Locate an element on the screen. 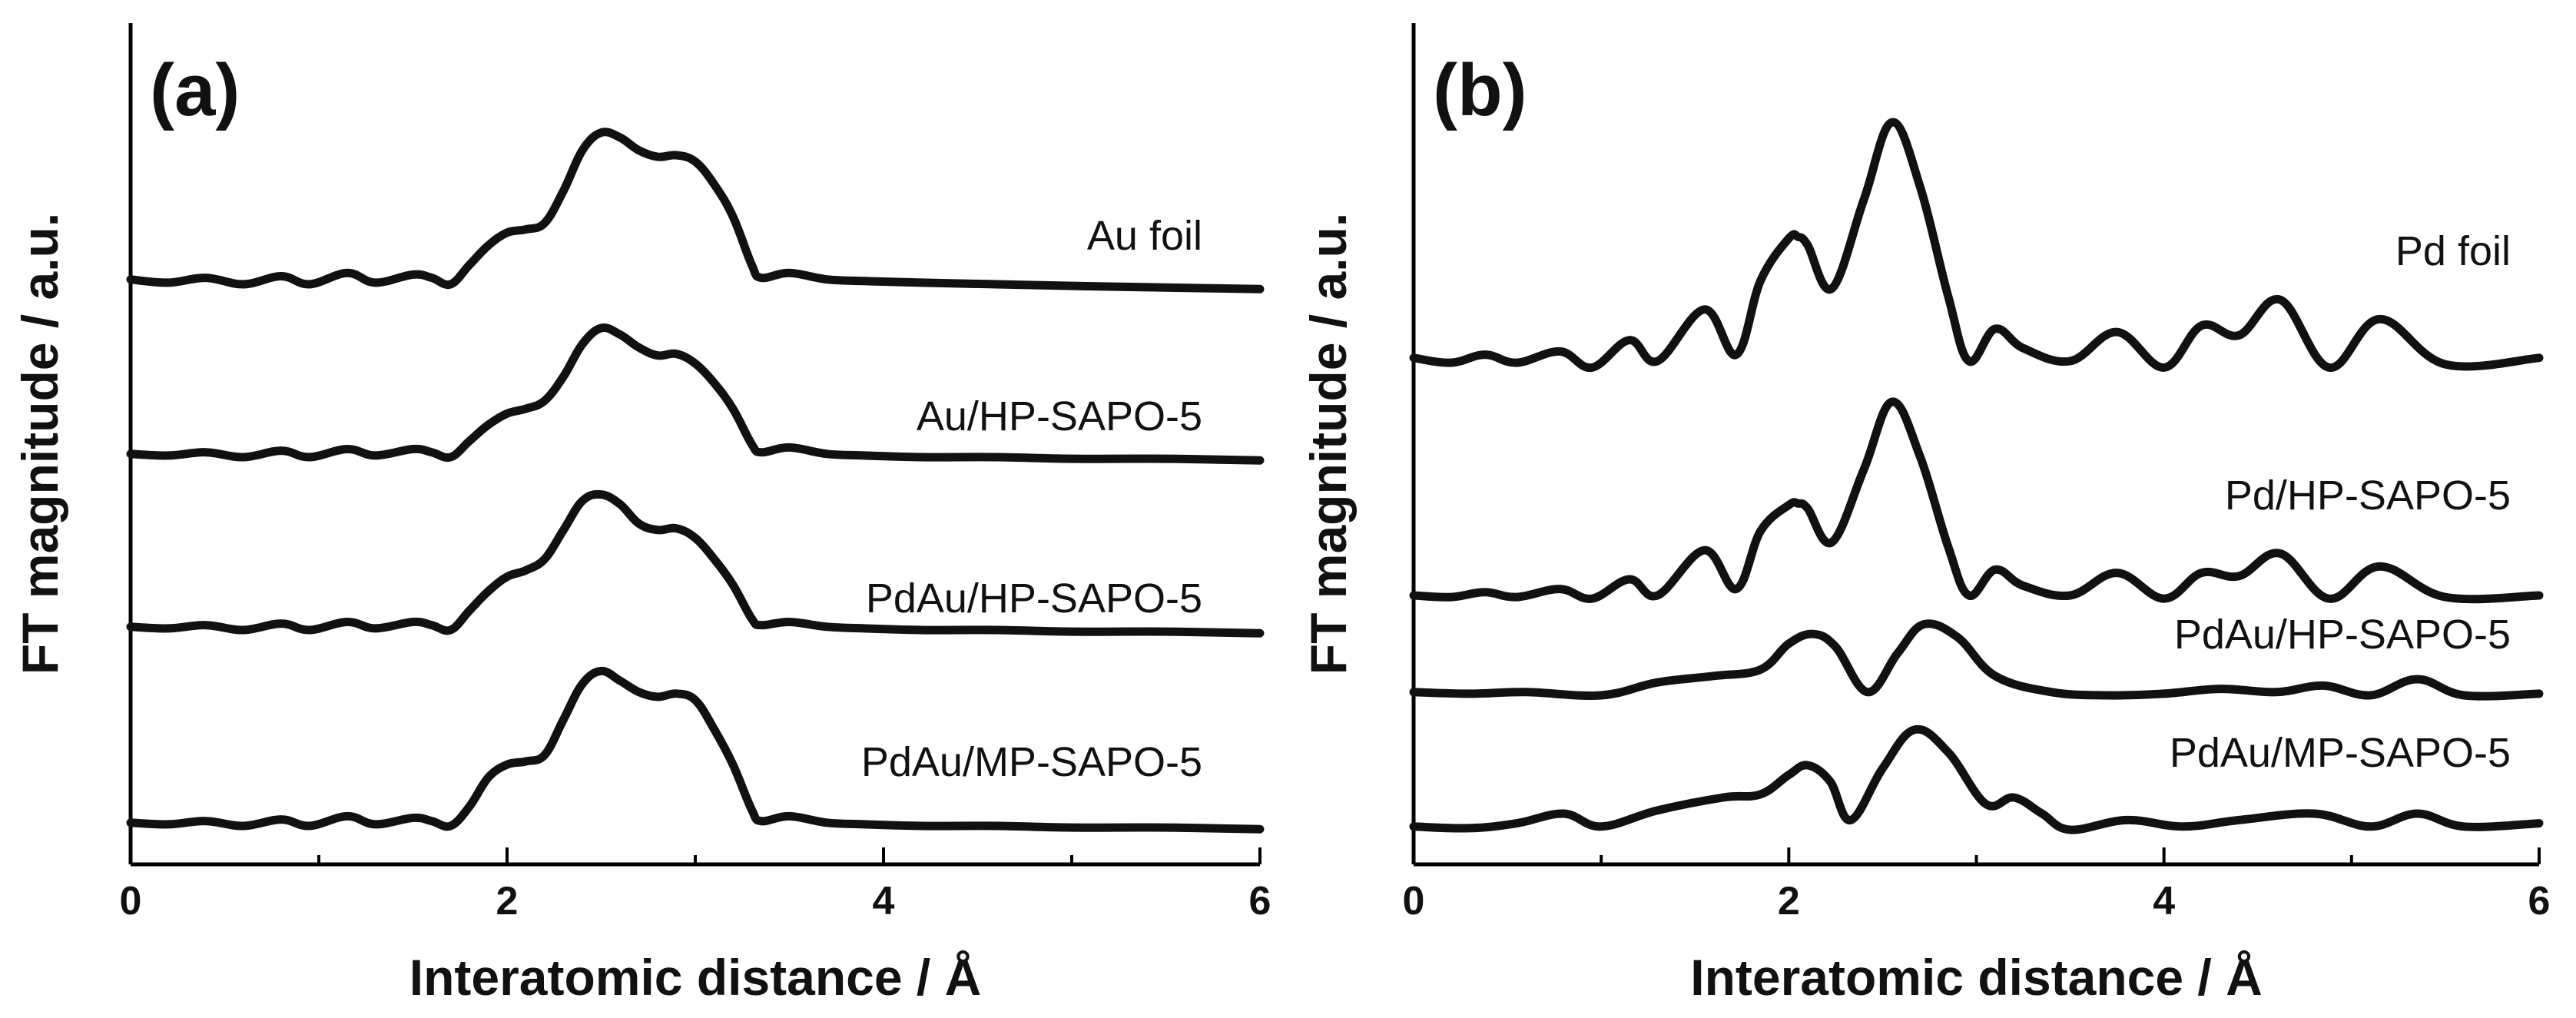 This screenshot has width=2576, height=1018. series-label: Au/HP-SAPO-5 is located at coordinates (1059, 416).